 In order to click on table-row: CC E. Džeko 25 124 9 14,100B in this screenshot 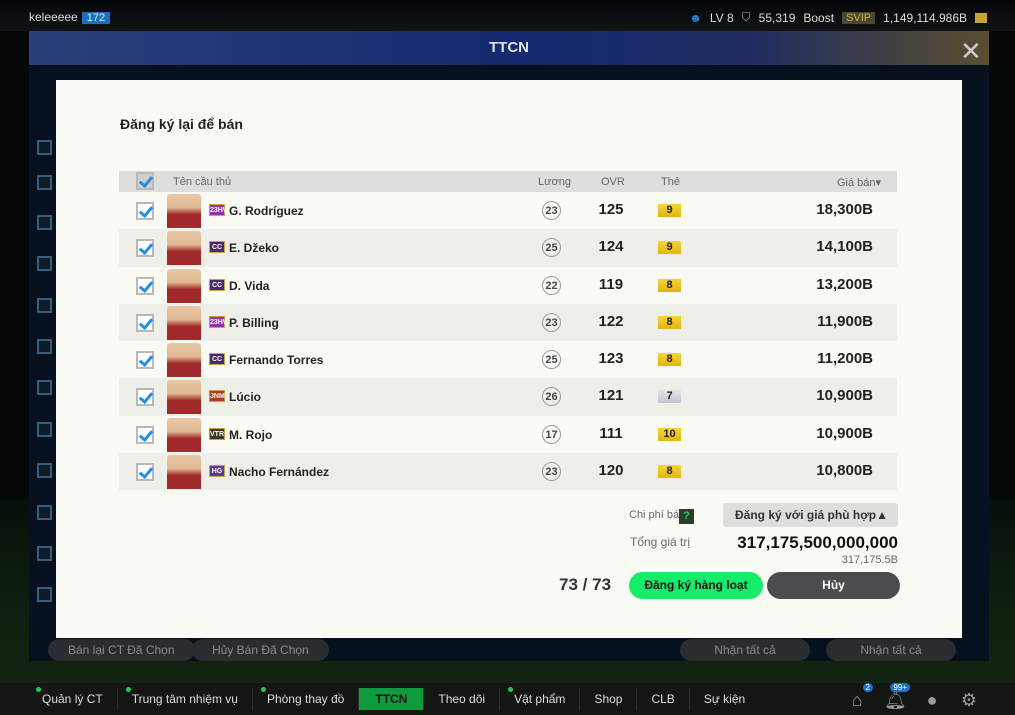, I will do `click(508, 248)`.